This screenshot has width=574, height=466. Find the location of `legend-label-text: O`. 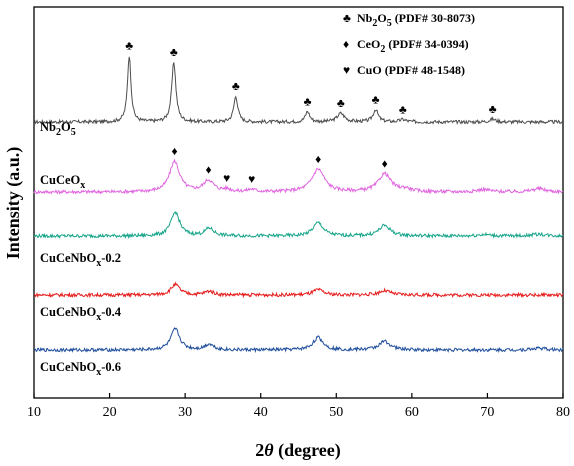

legend-label-text: O is located at coordinates (381, 18).